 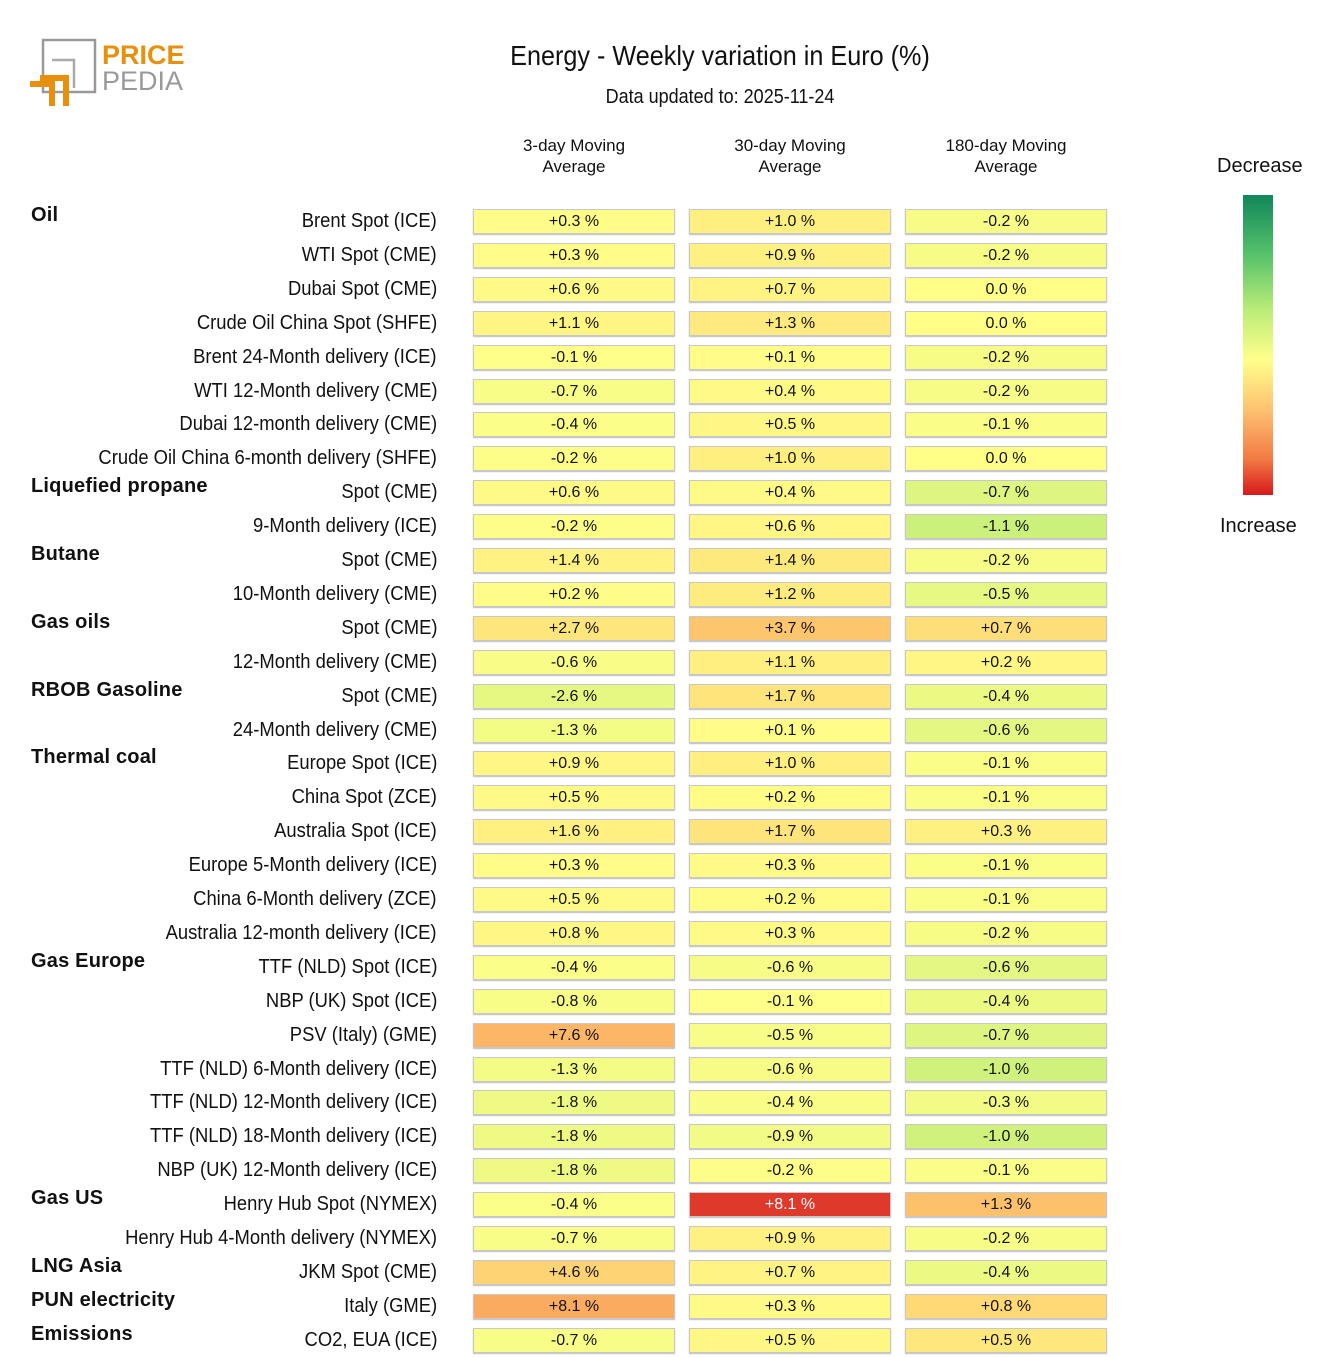 I want to click on row-label: NBP (UK) 12-Month delivery (ICE), so click(x=297, y=1170).